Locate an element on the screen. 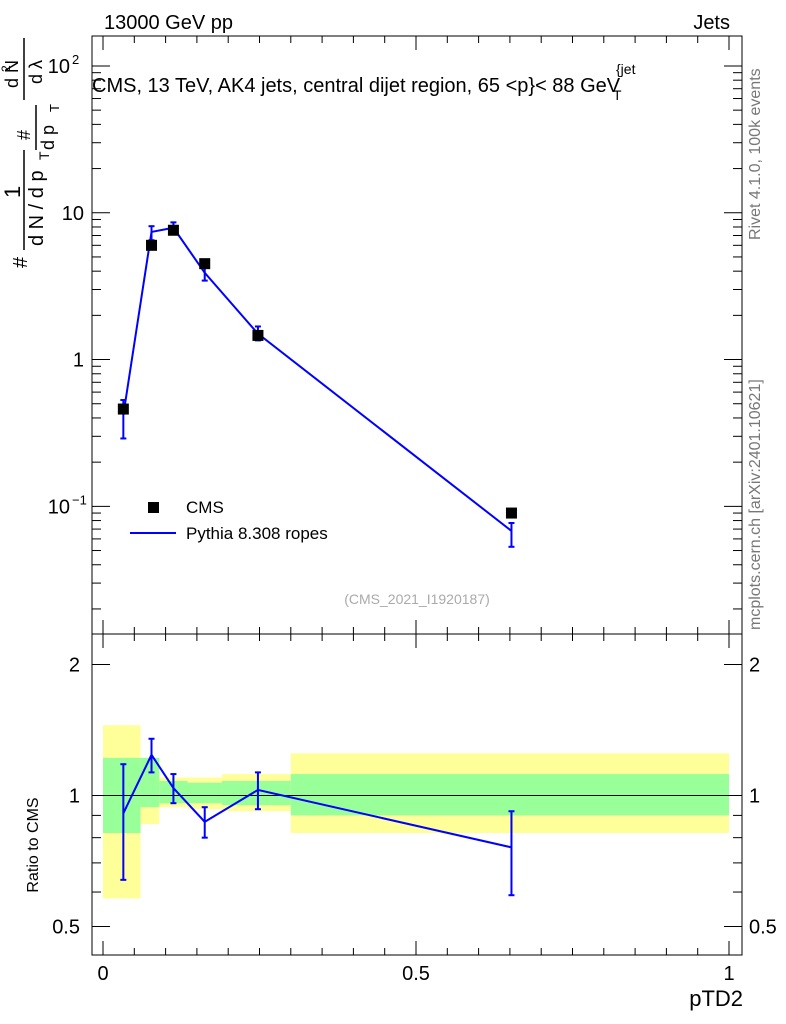  x-tick-label: 0 is located at coordinates (102, 974).